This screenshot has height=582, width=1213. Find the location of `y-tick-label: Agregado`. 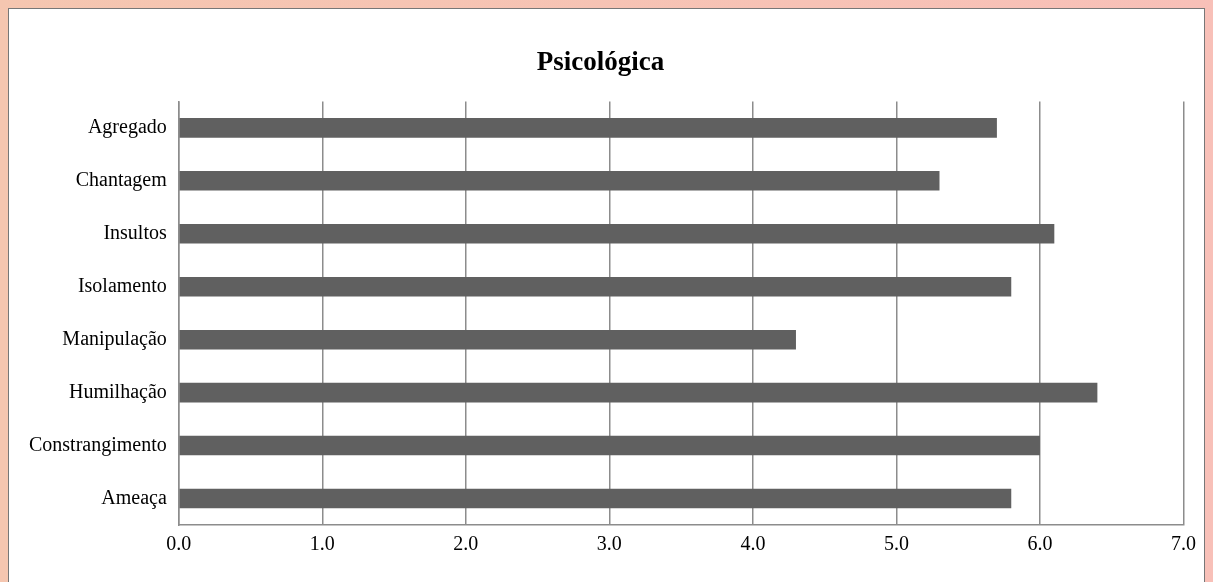

y-tick-label: Agregado is located at coordinates (127, 127).